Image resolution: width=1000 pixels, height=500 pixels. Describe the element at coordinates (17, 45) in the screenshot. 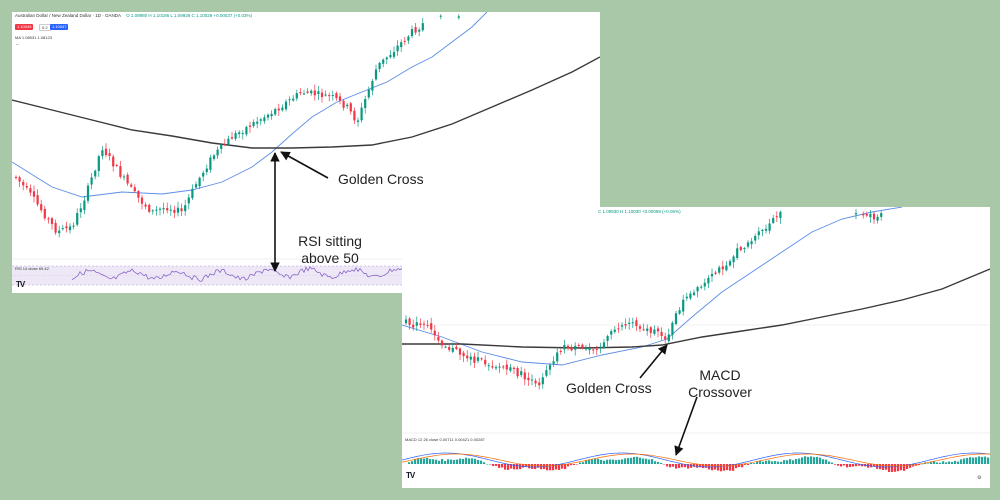

I see `minus-icon: −` at that location.